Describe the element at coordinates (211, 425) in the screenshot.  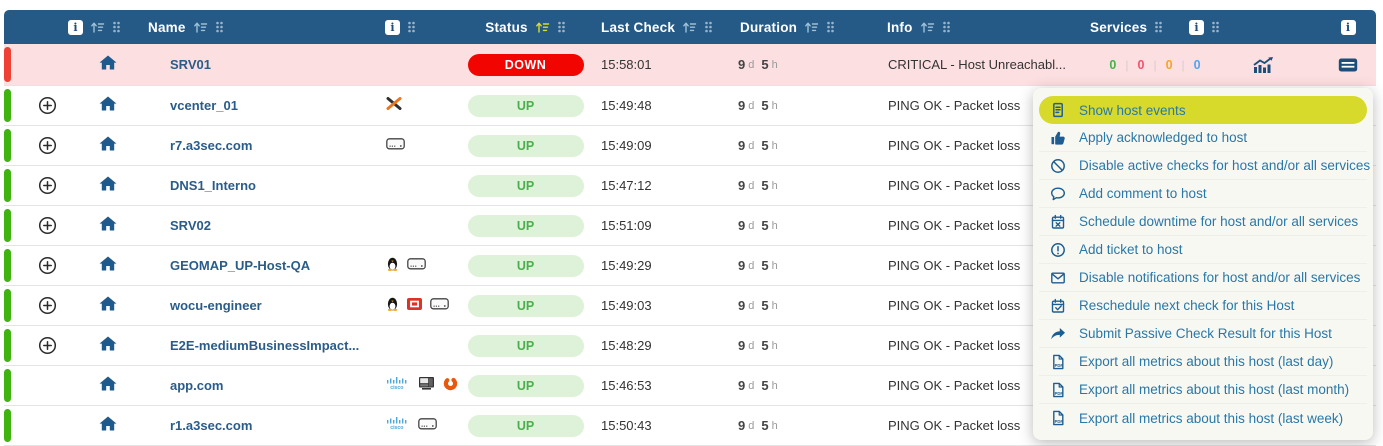
I see `host-name-link: r1.a3sec.com` at that location.